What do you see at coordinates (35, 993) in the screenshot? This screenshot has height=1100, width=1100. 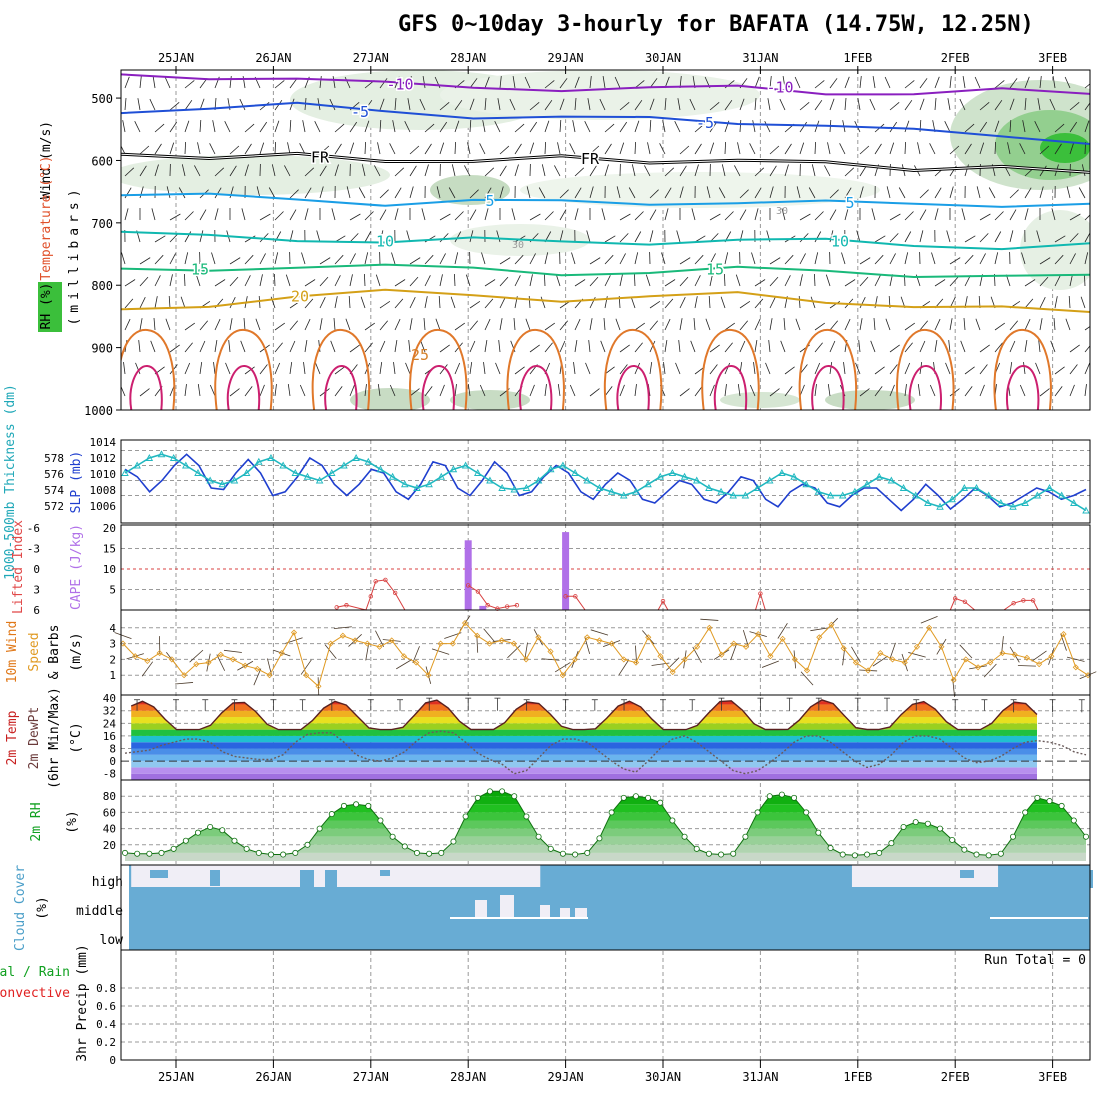 I see `precip-axis-label-convective: Convective` at bounding box center [35, 993].